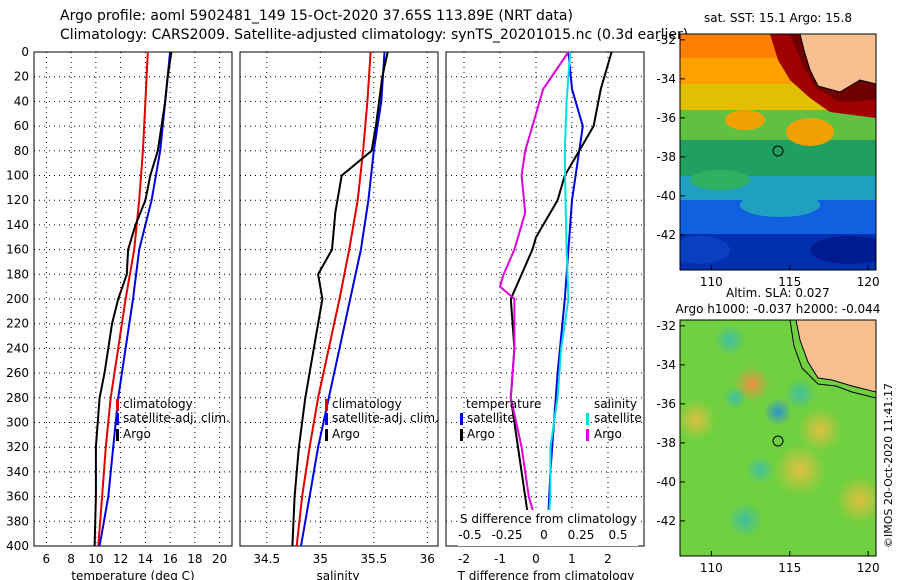 This screenshot has width=900, height=580. I want to click on temperature-legend: climatology satellite-adj. clim. Argo, so click(173, 419).